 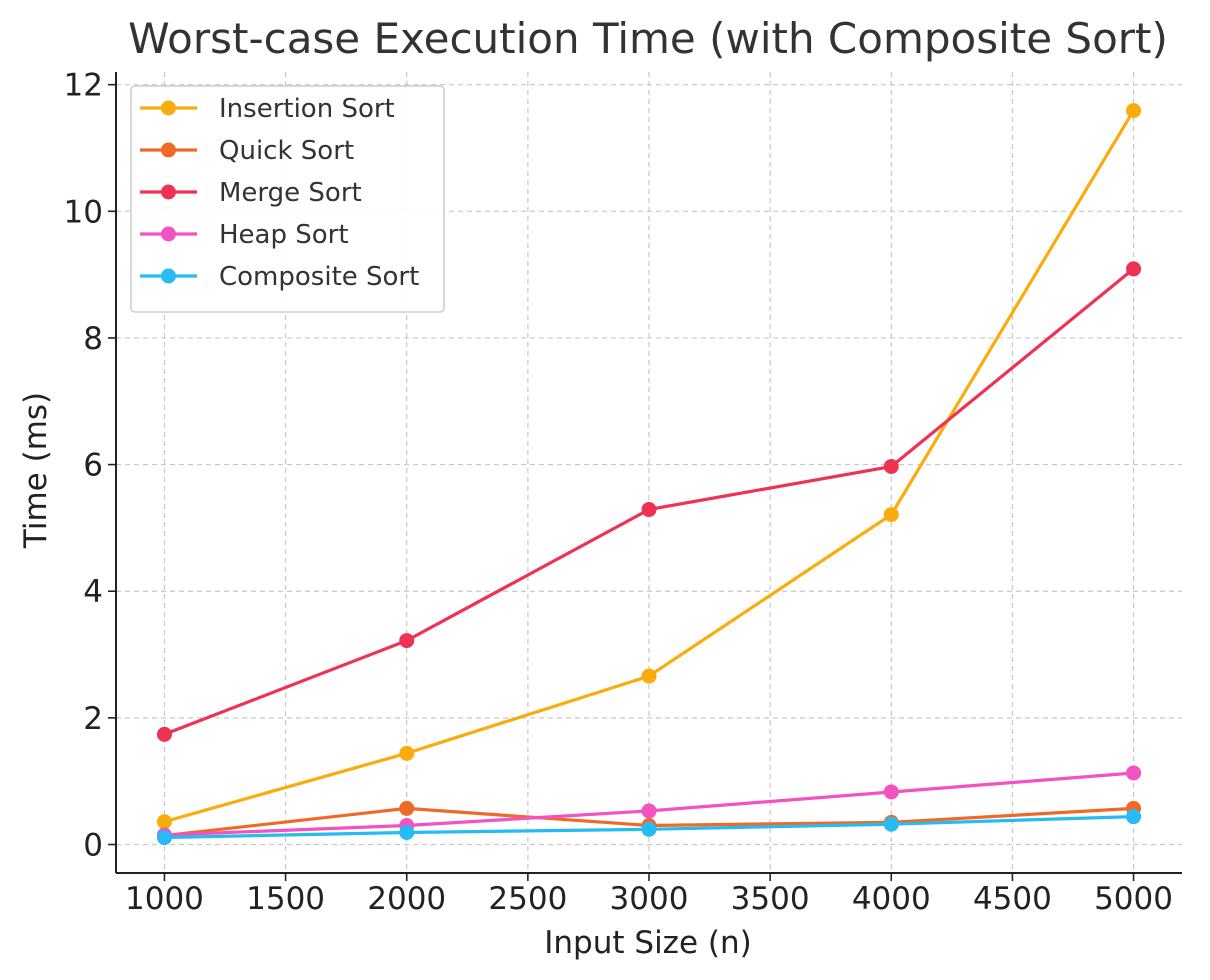 I want to click on series-composite-sort, so click(x=649, y=827).